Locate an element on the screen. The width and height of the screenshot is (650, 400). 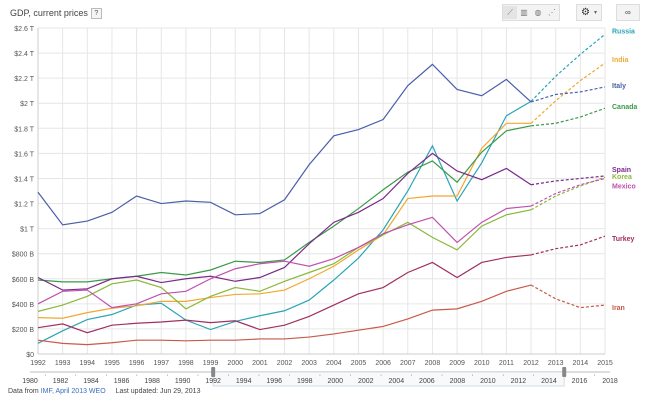
gear-icon: ⚙ is located at coordinates (585, 12).